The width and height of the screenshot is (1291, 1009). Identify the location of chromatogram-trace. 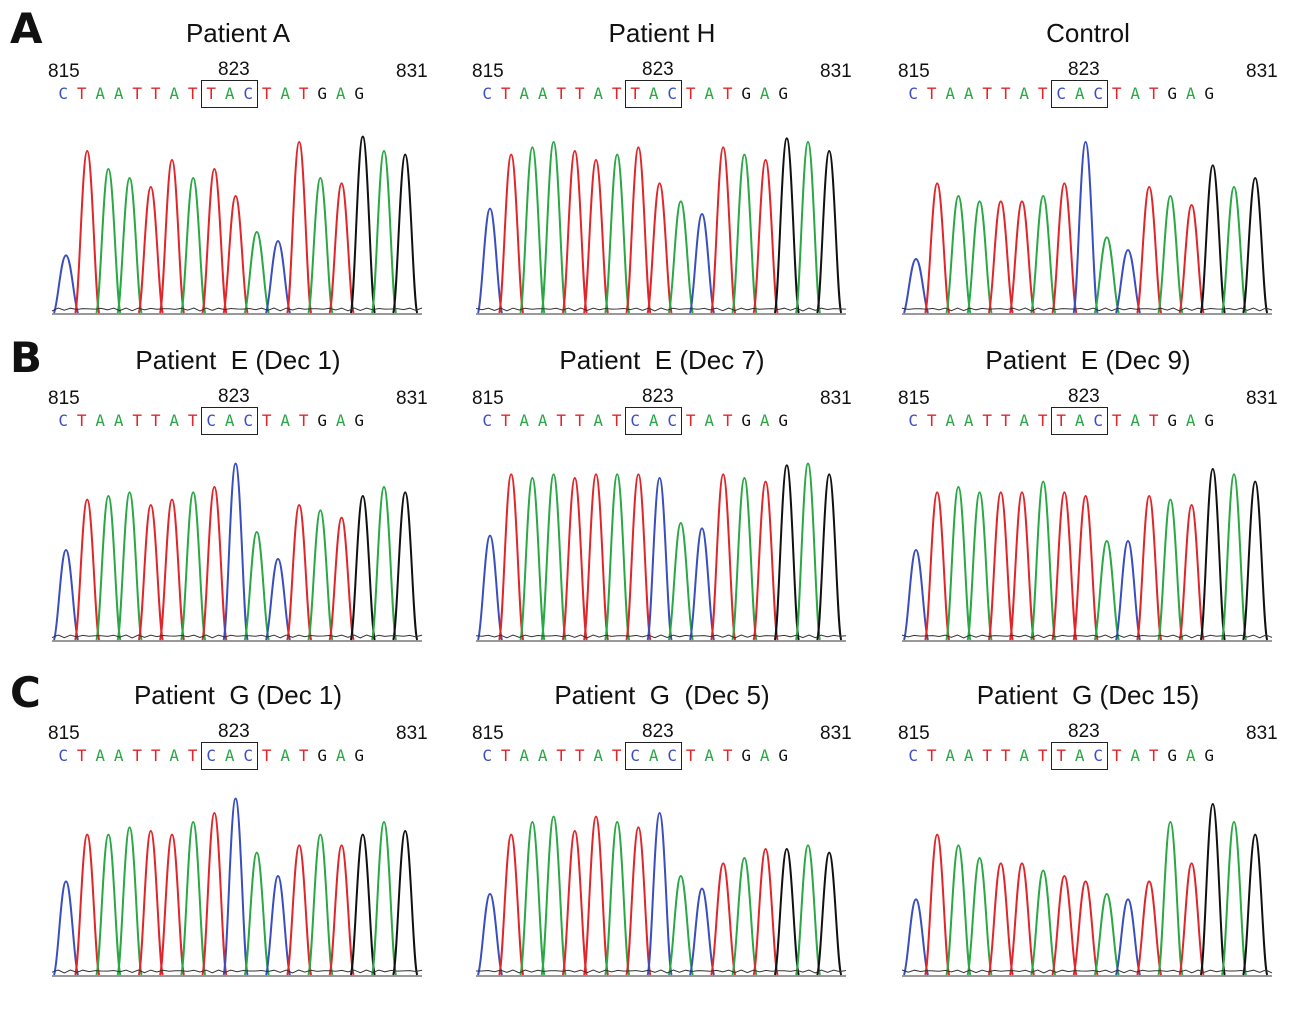
(661, 552).